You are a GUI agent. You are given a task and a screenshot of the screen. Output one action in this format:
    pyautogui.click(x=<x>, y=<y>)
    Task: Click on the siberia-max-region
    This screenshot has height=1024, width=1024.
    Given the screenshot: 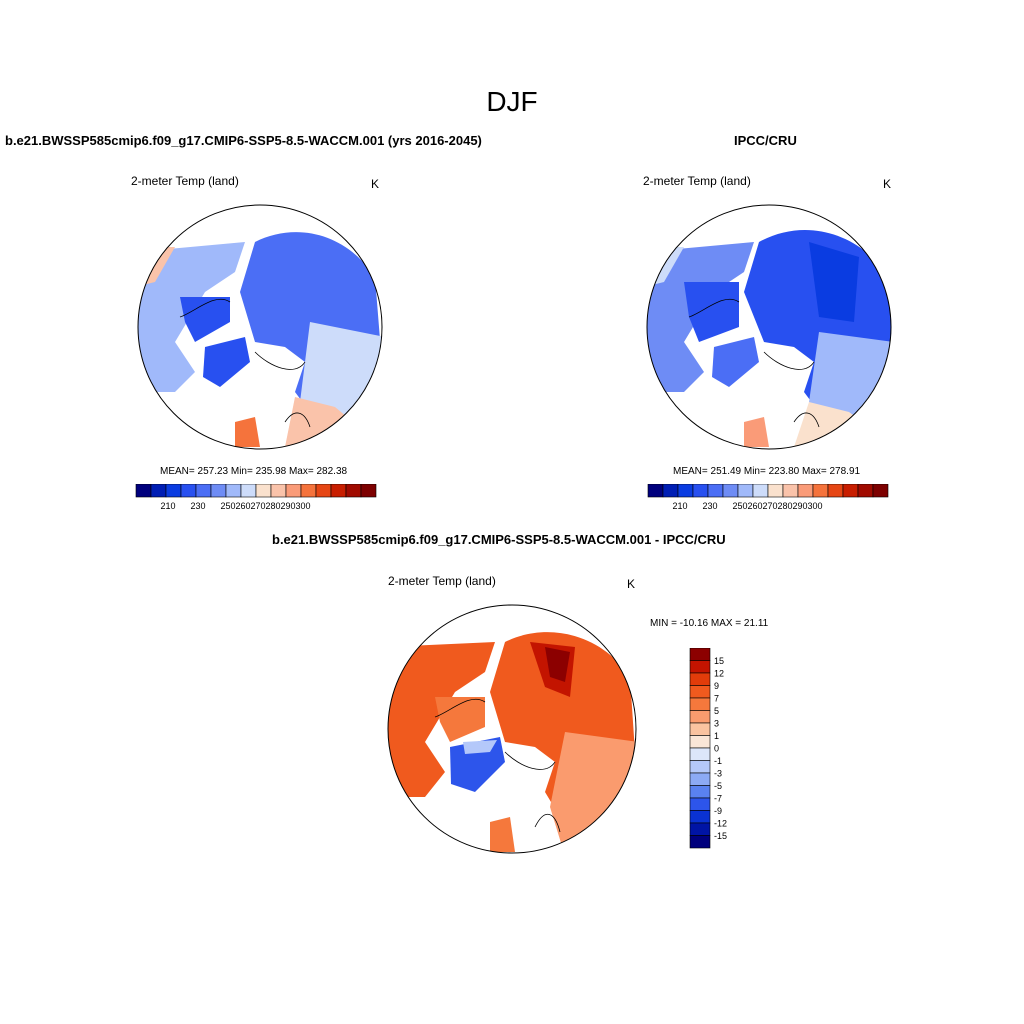 What is the action you would take?
    pyautogui.click(x=557, y=664)
    